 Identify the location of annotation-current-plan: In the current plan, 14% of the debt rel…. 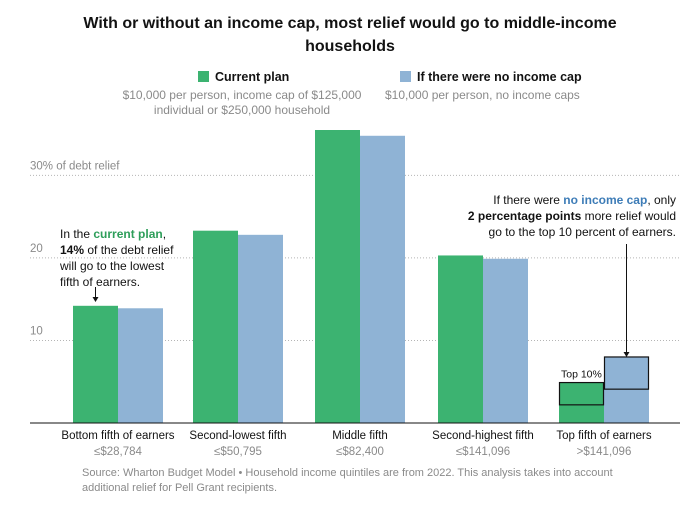
(135, 258).